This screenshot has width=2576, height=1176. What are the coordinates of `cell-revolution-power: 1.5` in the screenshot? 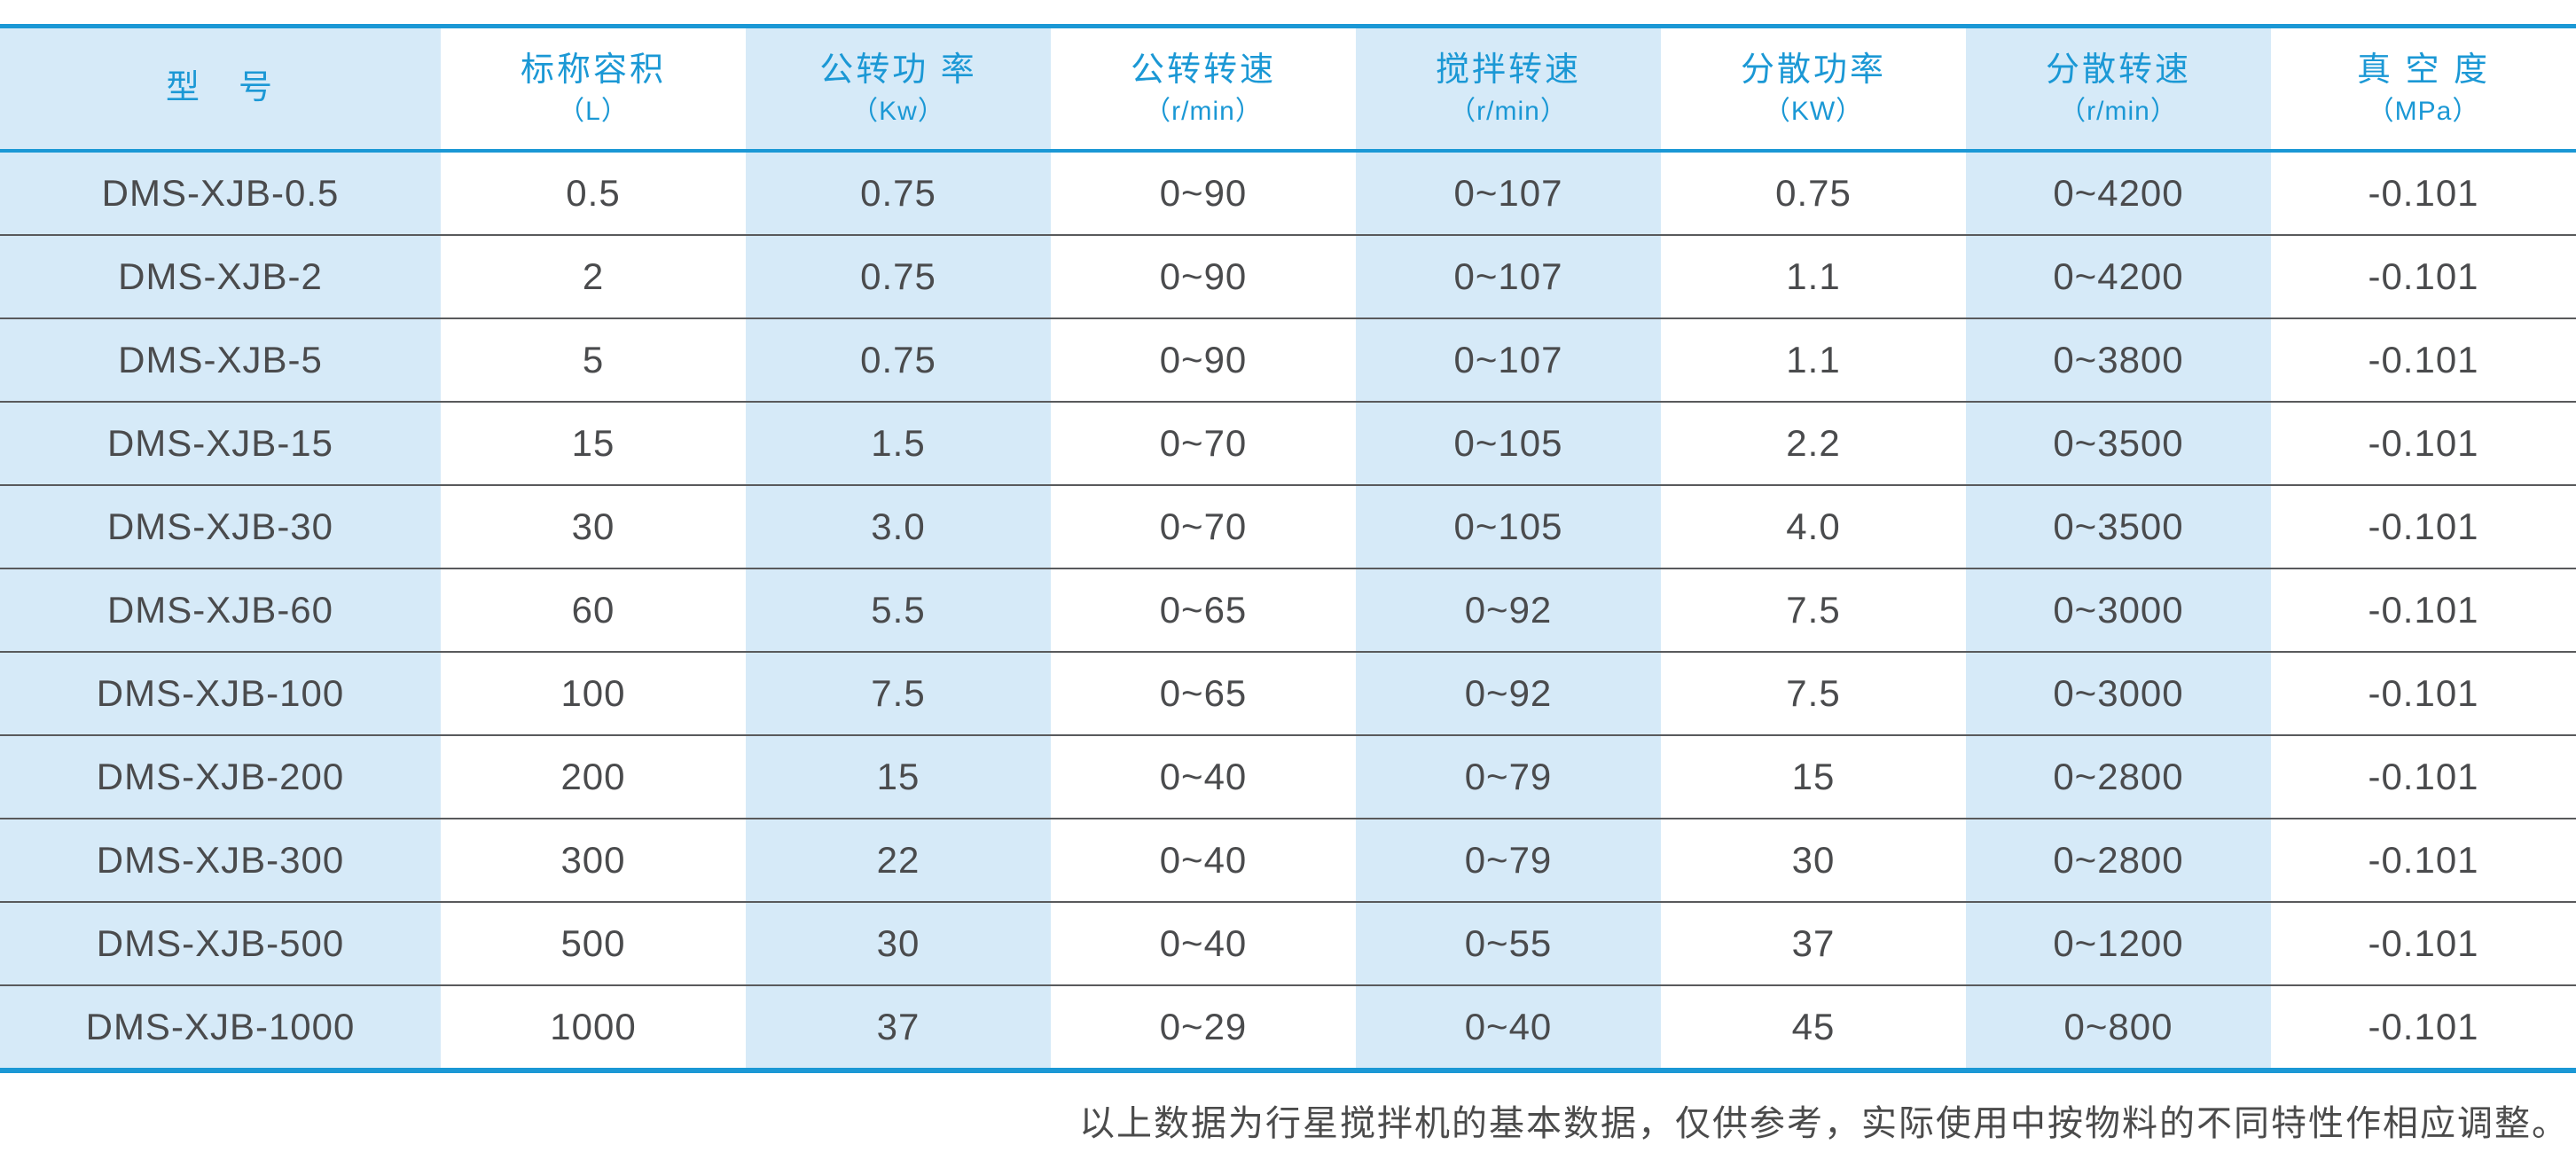 It's located at (898, 443).